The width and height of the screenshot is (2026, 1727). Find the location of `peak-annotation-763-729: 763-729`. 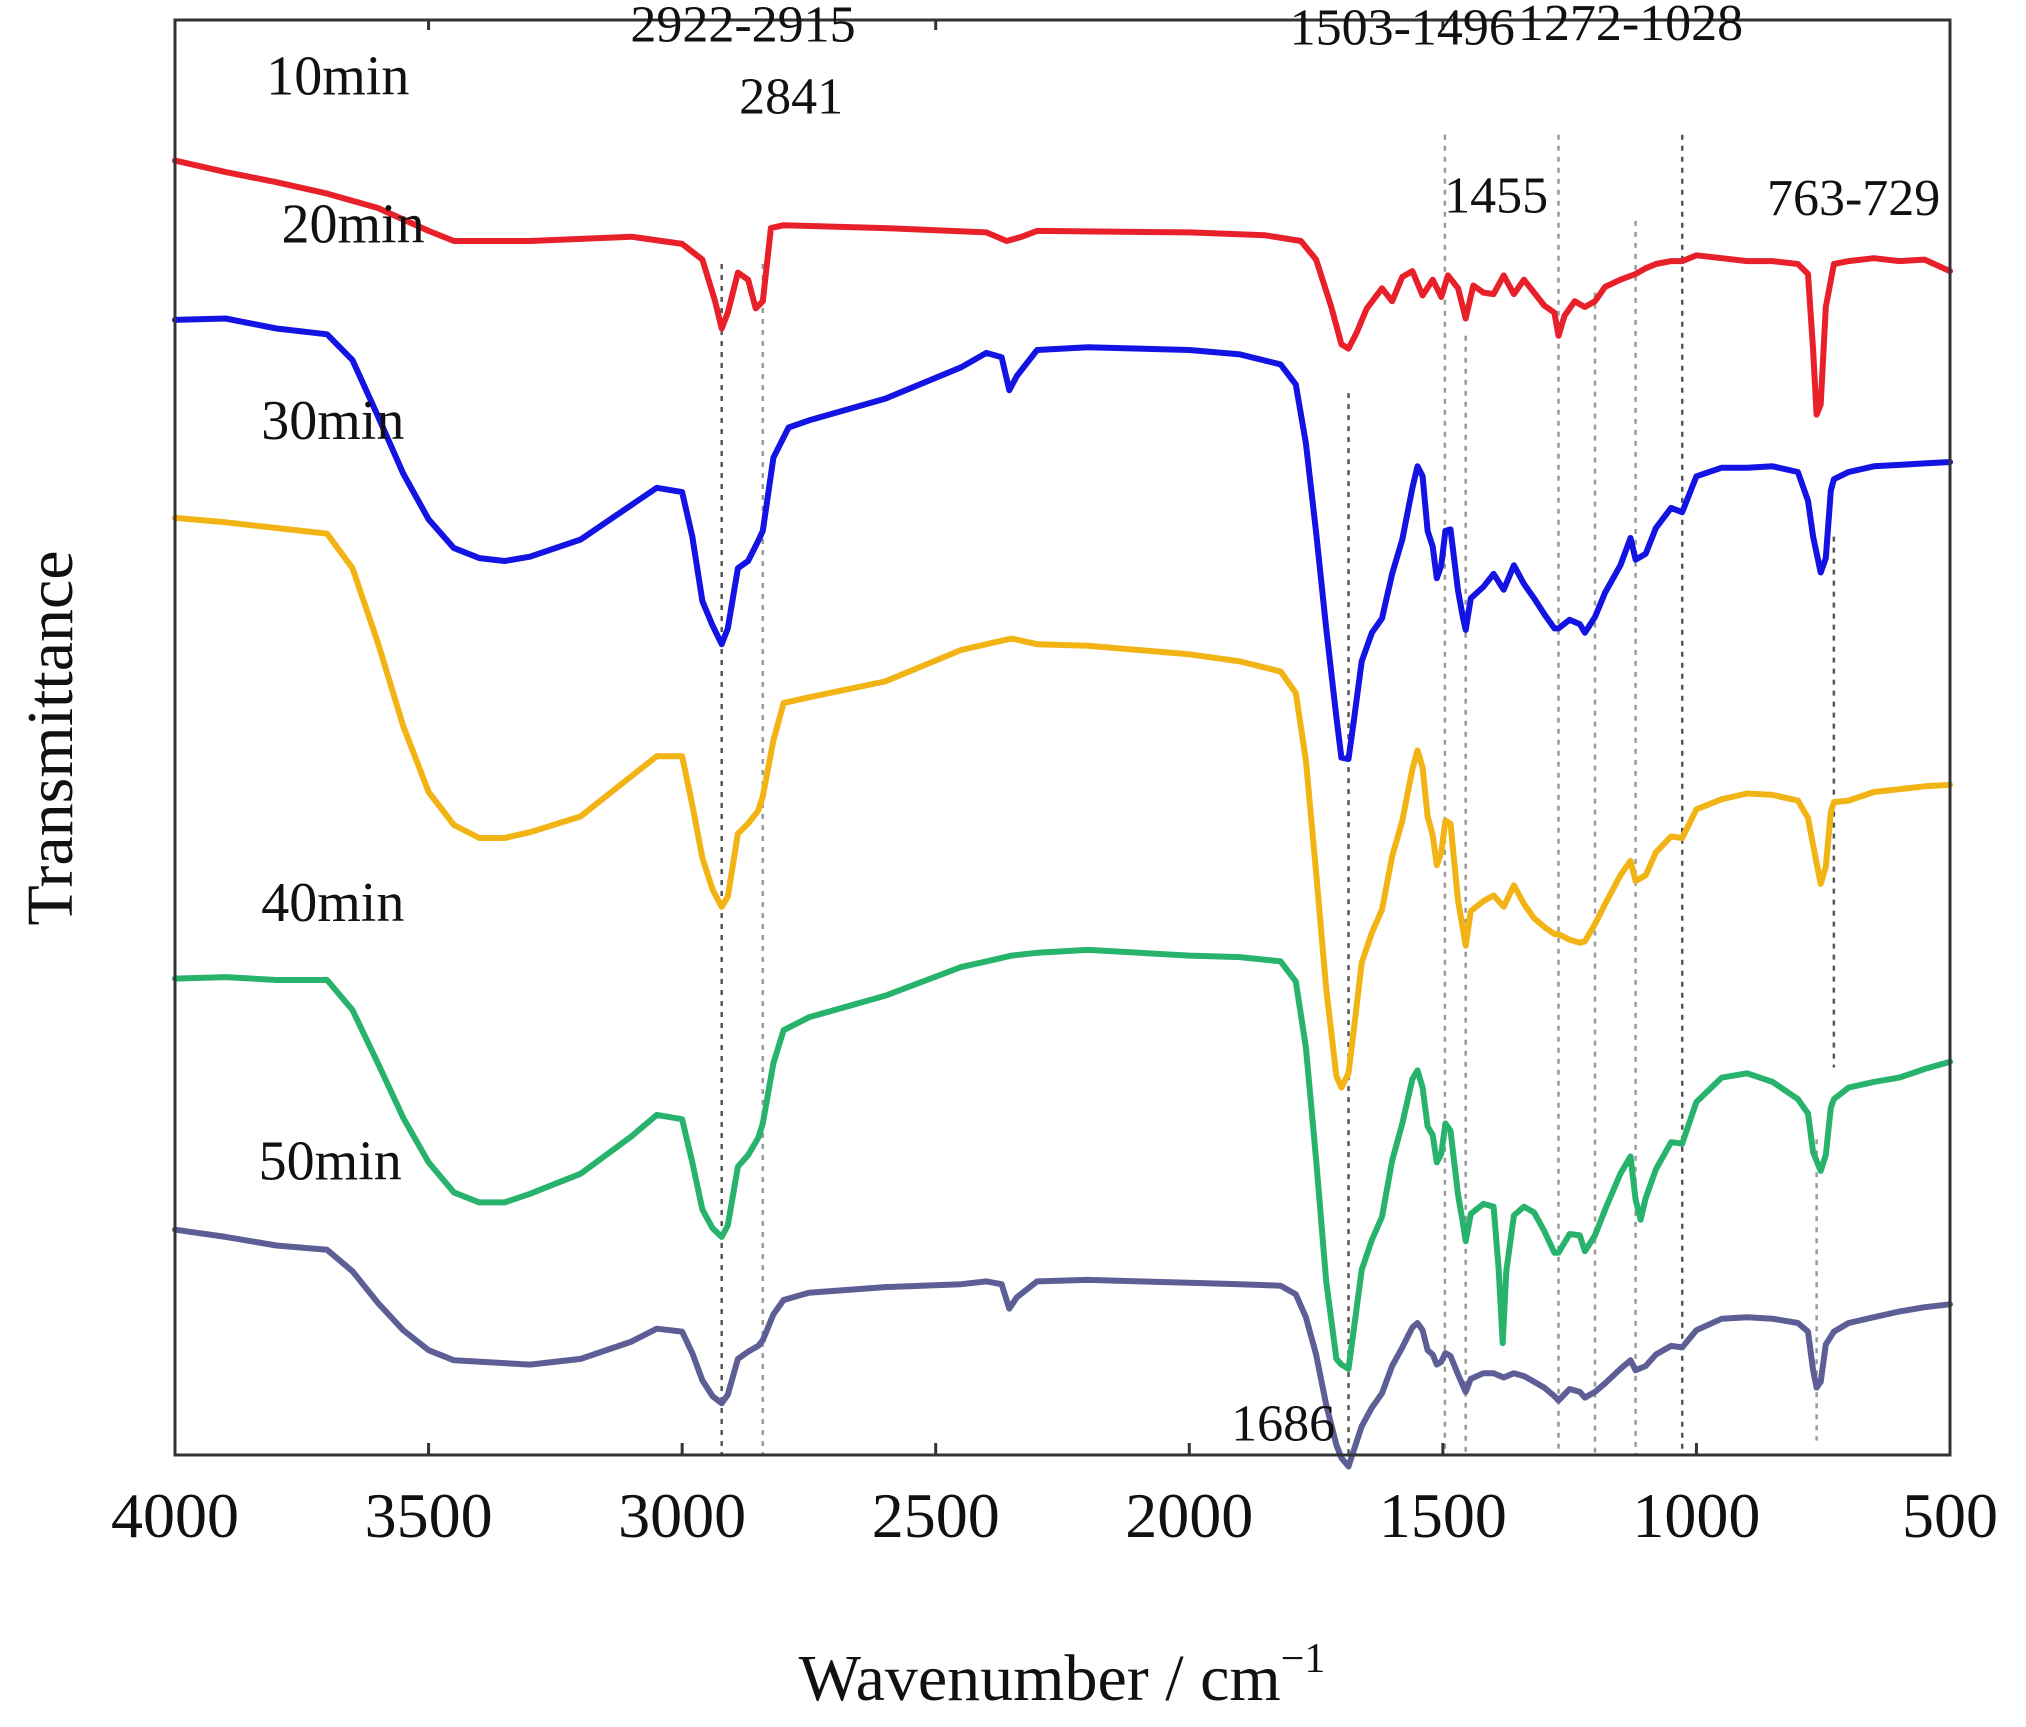

peak-annotation-763-729: 763-729 is located at coordinates (1853, 198).